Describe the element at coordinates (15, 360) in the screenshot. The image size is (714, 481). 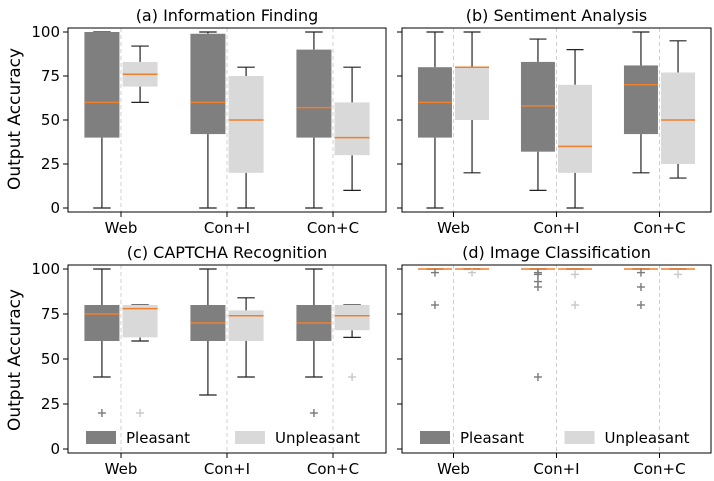
I see `y-axis-label-bottom: Output Accuracy` at that location.